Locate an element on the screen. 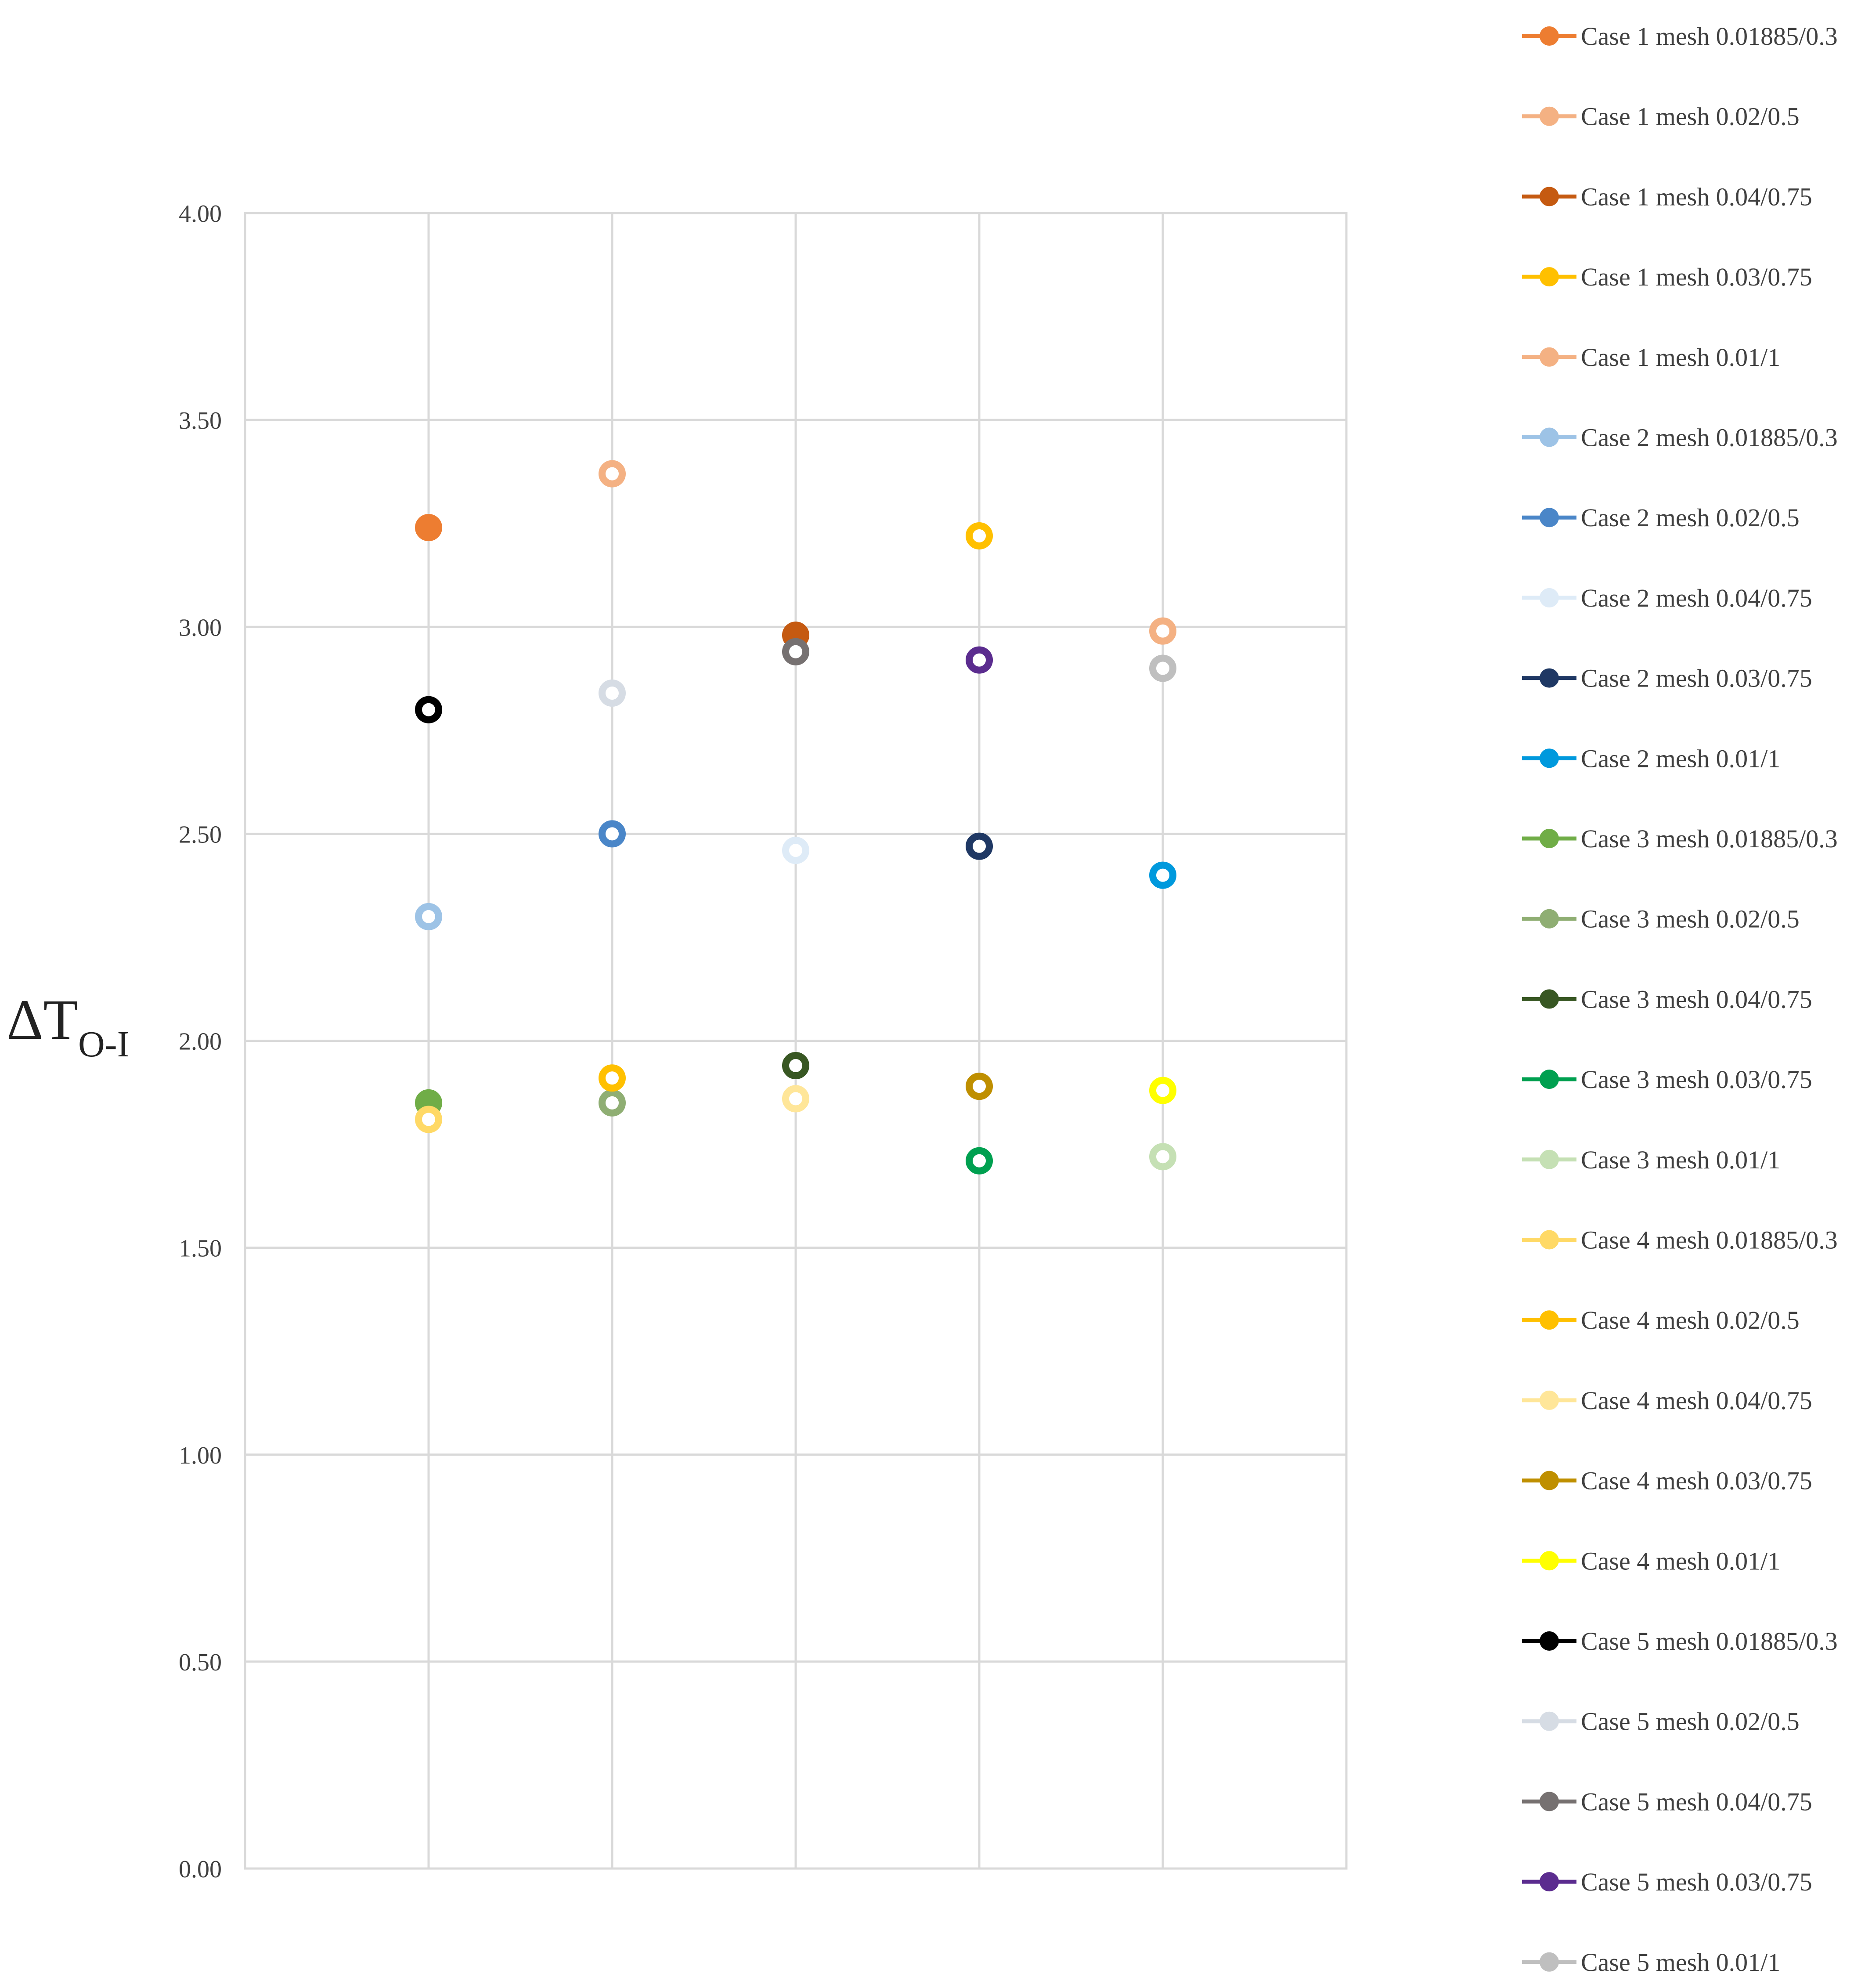 This screenshot has width=1854, height=1988. legend-item: Case 4 mesh 0.02/0.5 is located at coordinates (1661, 1320).